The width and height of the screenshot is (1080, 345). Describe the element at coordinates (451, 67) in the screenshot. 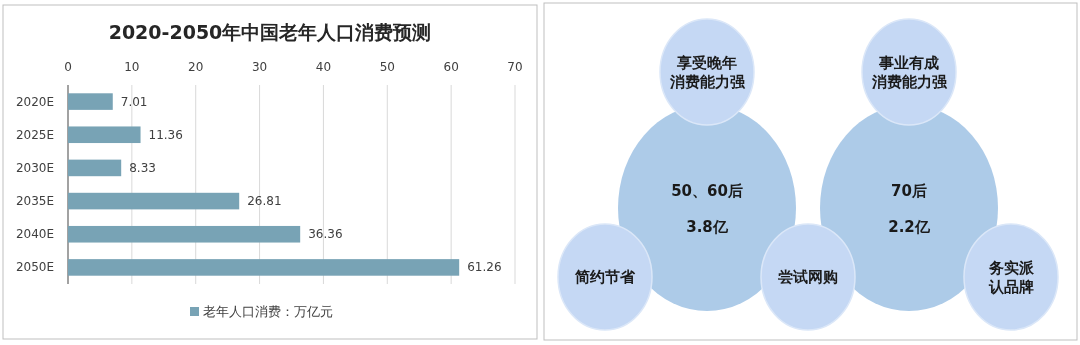

I see `x-tick-label: 60` at that location.